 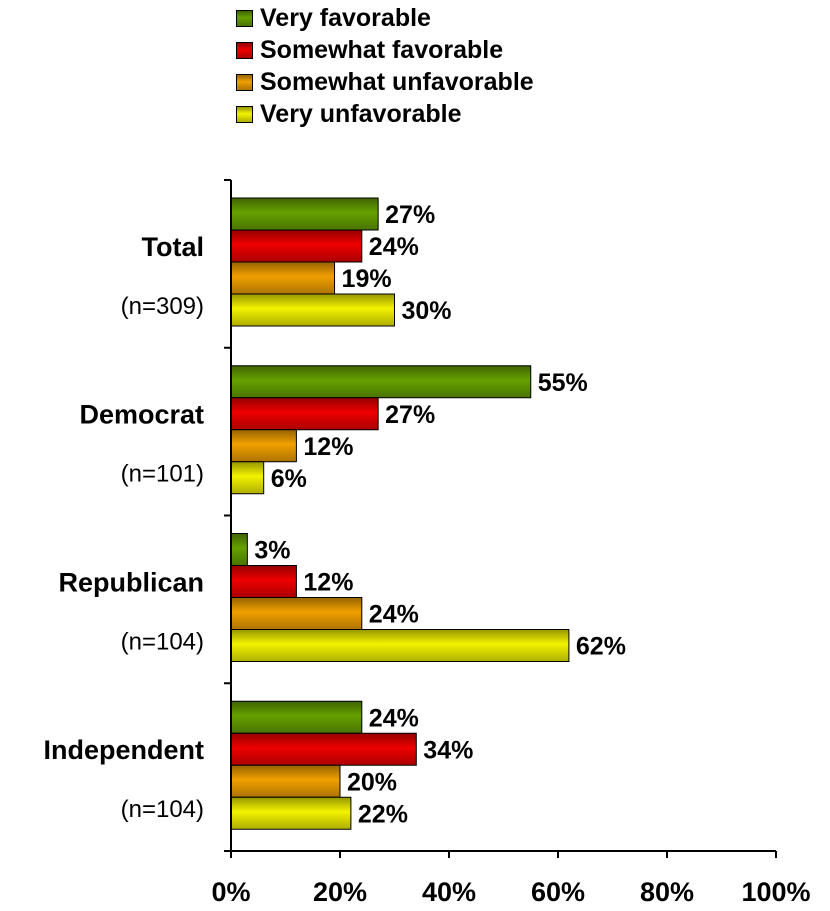 What do you see at coordinates (394, 615) in the screenshot?
I see `value-label-republican-somewhat-unfavorable: 24%` at bounding box center [394, 615].